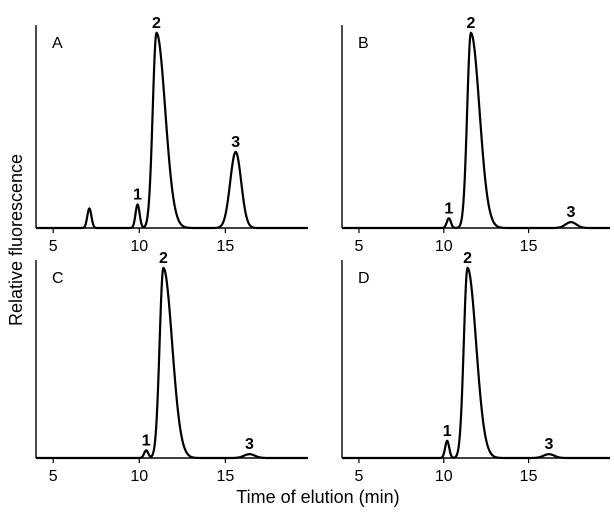  What do you see at coordinates (58, 278) in the screenshot?
I see `panel-label: C` at bounding box center [58, 278].